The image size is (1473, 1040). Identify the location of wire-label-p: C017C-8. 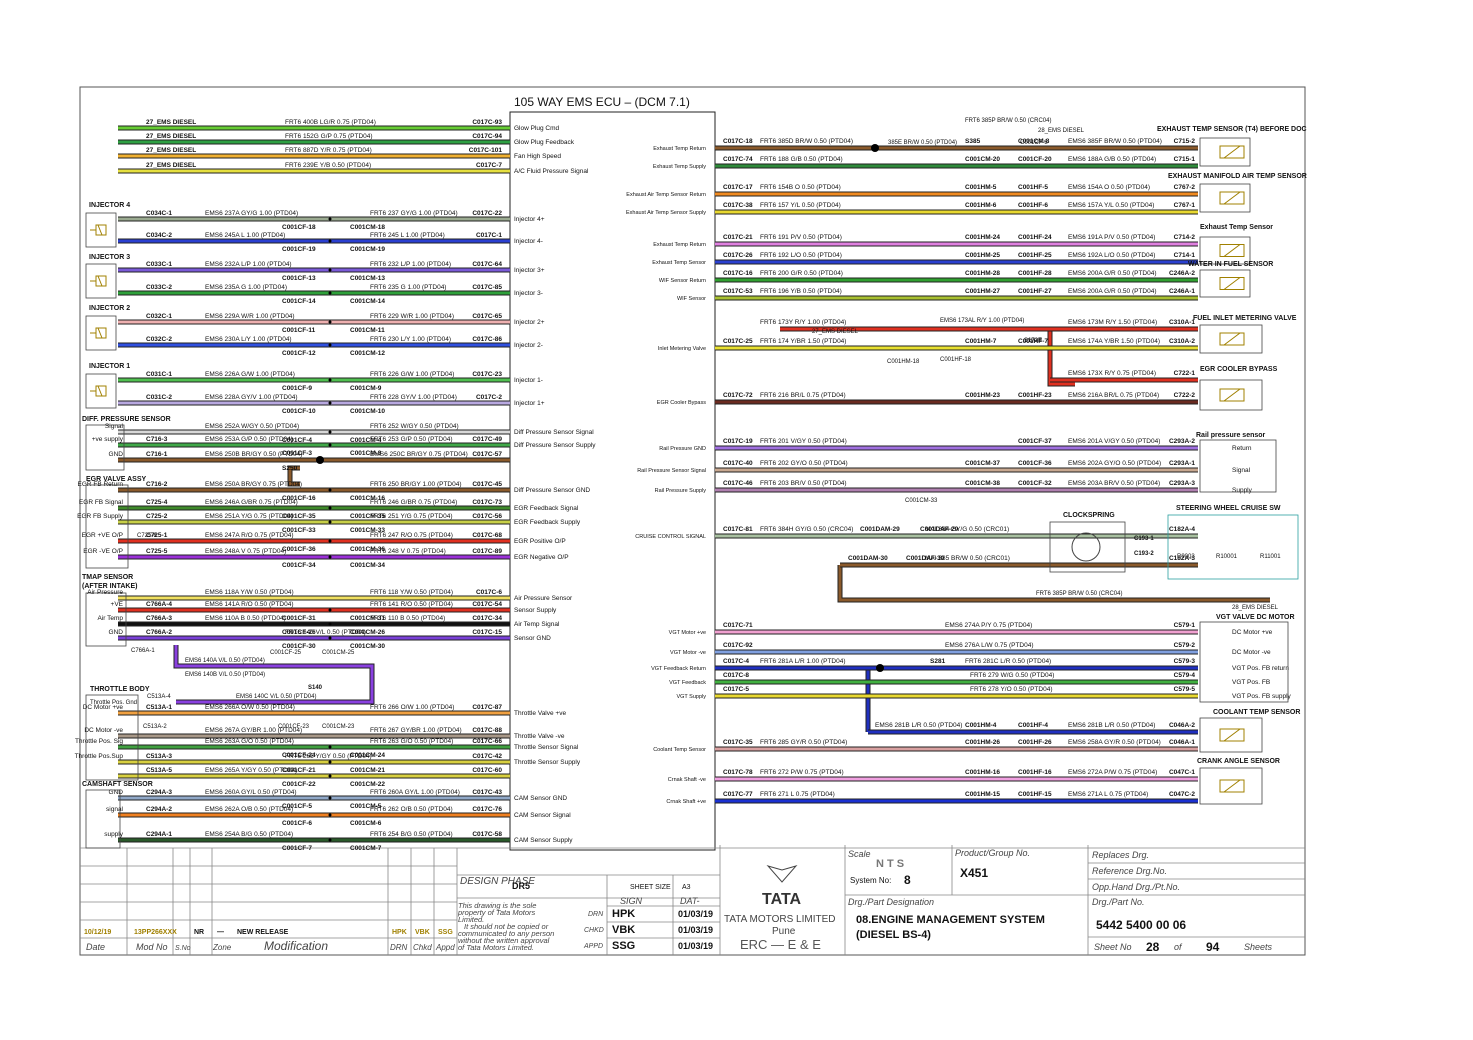
(736, 675).